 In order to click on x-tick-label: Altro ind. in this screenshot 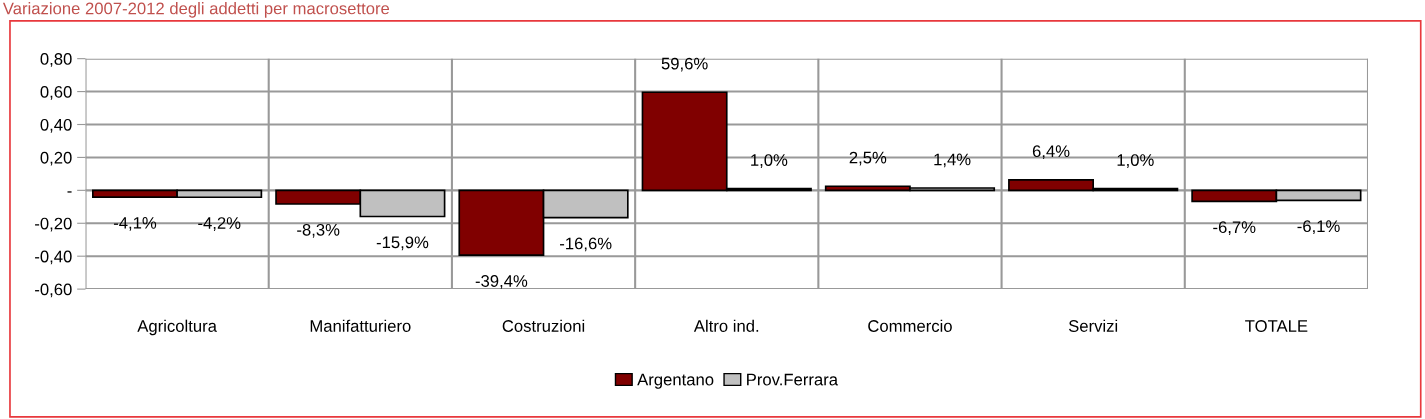, I will do `click(726, 325)`.